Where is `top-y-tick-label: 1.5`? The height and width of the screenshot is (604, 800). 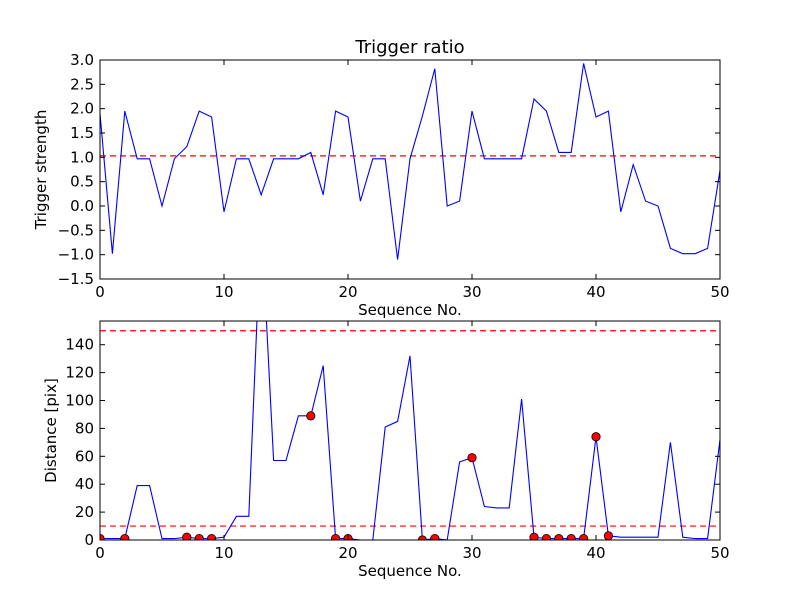 top-y-tick-label: 1.5 is located at coordinates (82, 133).